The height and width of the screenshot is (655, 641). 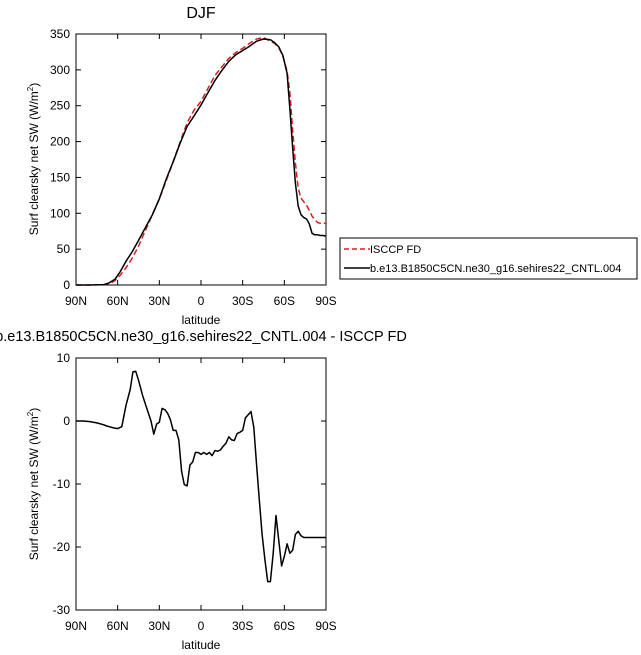 I want to click on top-xtick-label: 60S, so click(x=284, y=301).